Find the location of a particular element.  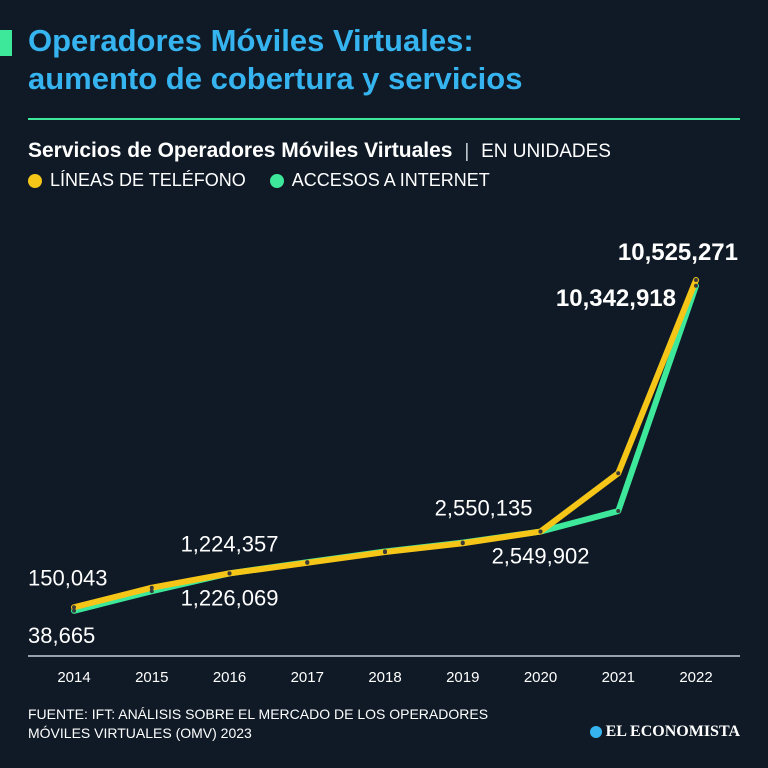

data-label-lineas-2022: 10,525,271 is located at coordinates (678, 252).